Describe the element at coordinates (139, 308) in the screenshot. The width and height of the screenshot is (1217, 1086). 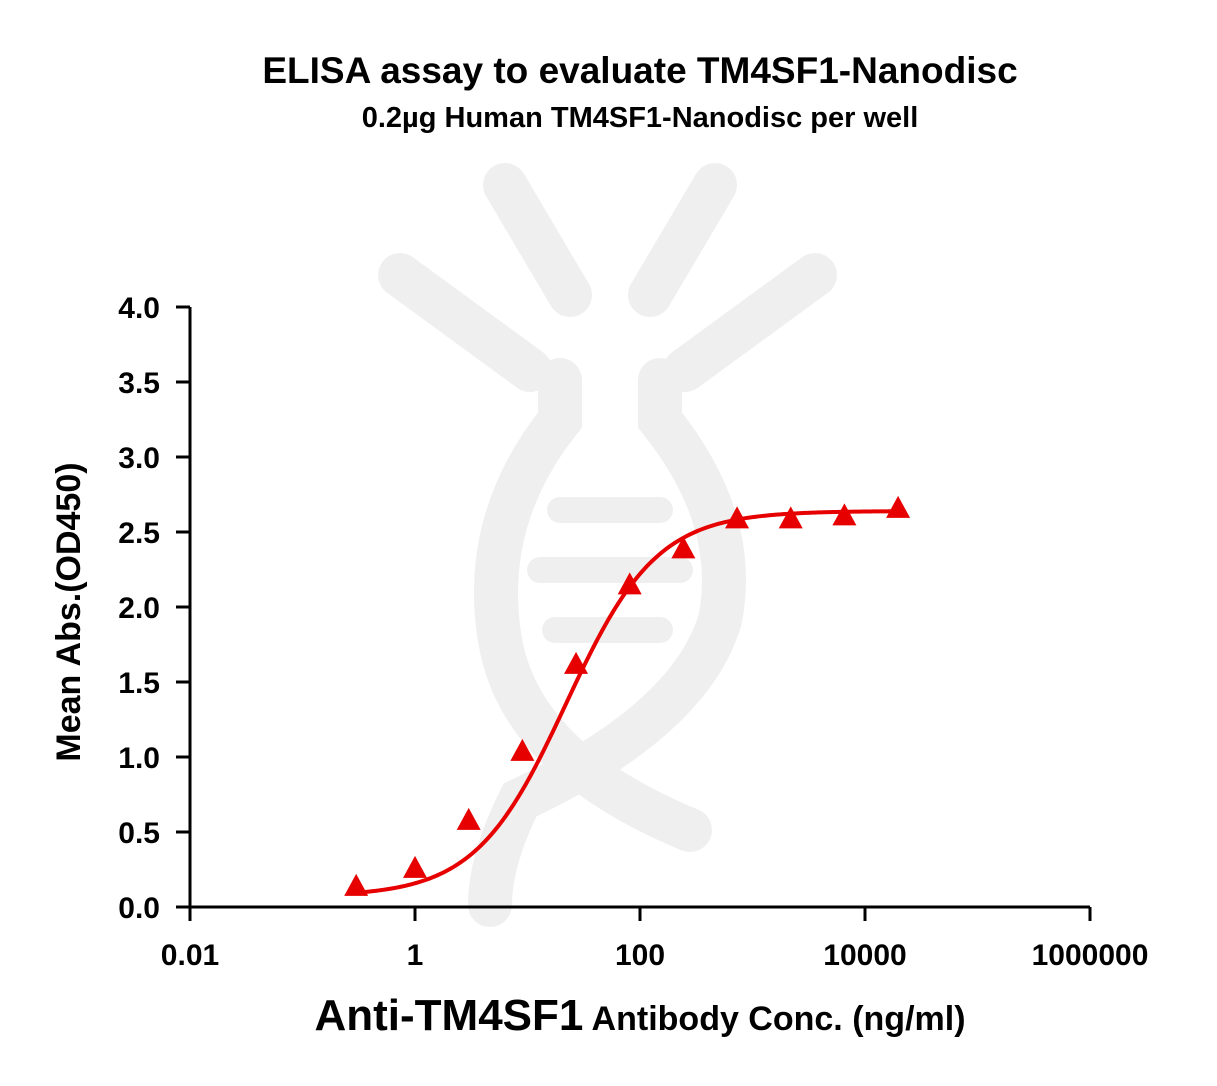
I see `y-tick-label: 4.0` at that location.